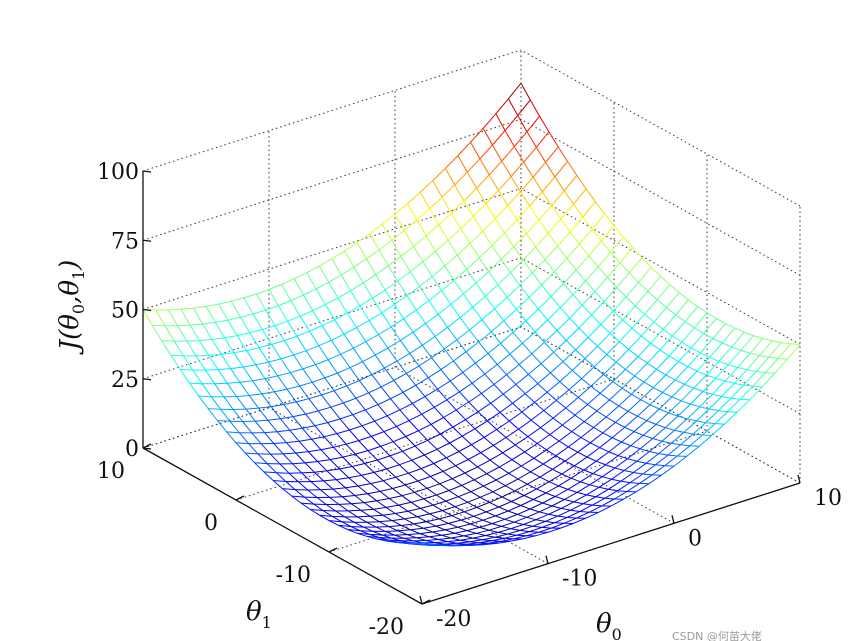 The height and width of the screenshot is (641, 865). I want to click on y-tick-label: -10, so click(293, 575).